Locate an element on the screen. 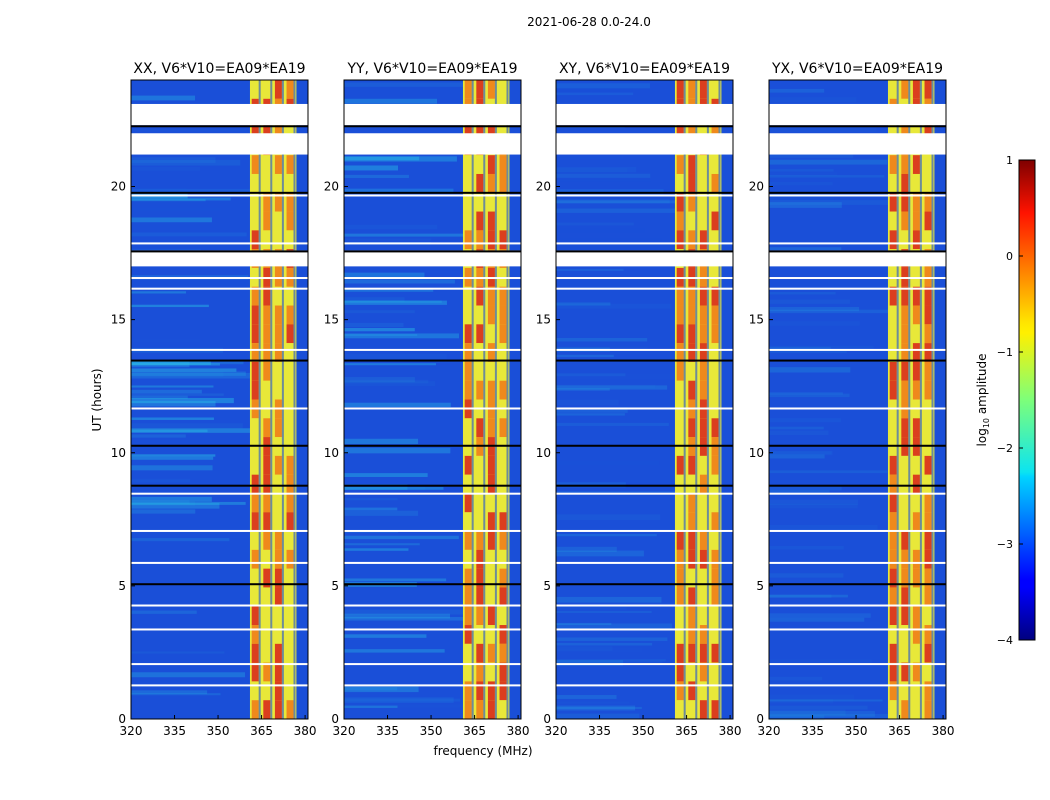  y-tick-label: 10 is located at coordinates (543, 453).